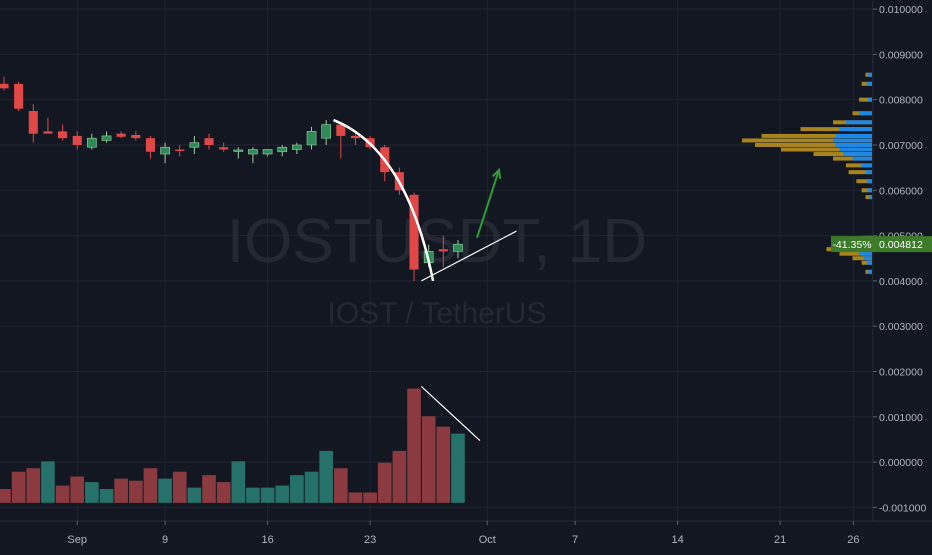 The height and width of the screenshot is (555, 932). What do you see at coordinates (267, 540) in the screenshot?
I see `time-tick-label: 16` at bounding box center [267, 540].